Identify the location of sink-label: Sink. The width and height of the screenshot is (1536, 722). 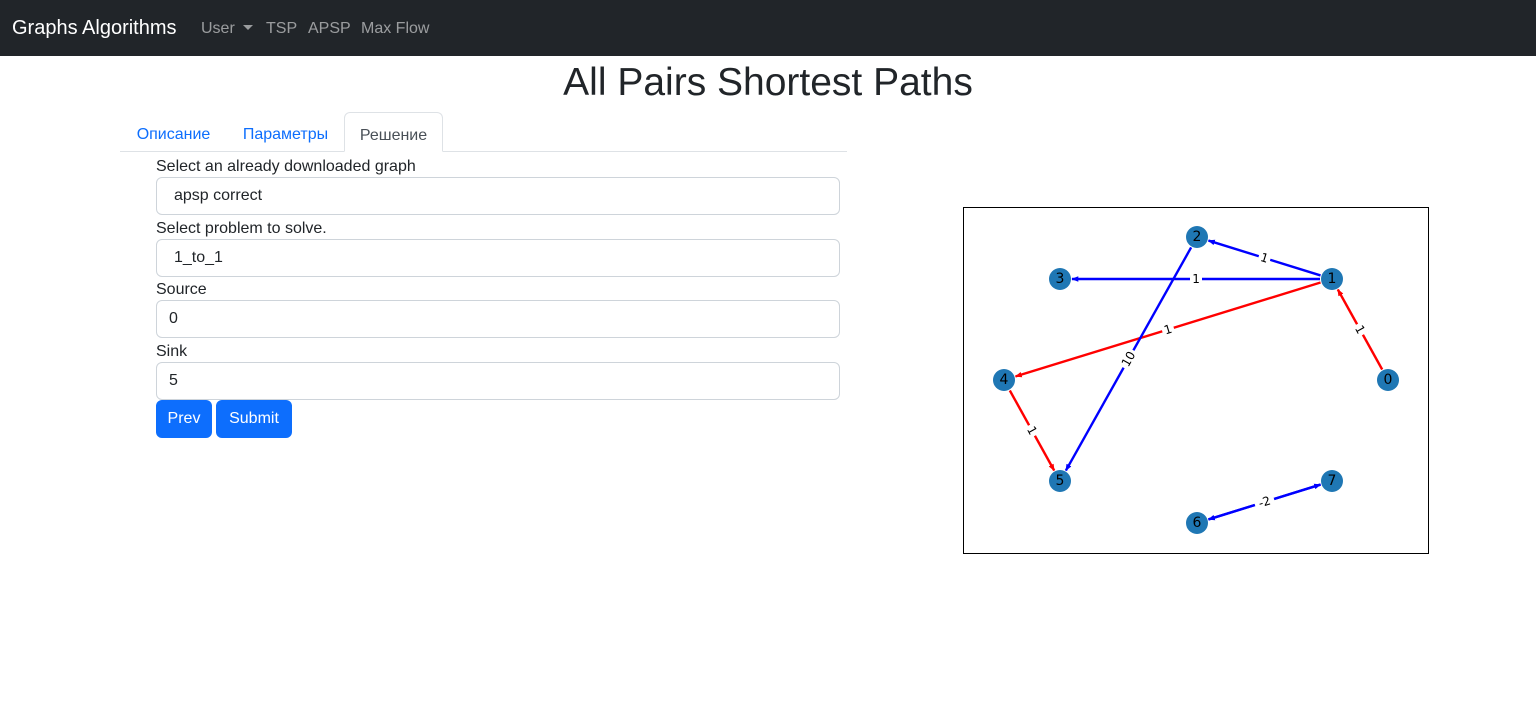
(172, 351).